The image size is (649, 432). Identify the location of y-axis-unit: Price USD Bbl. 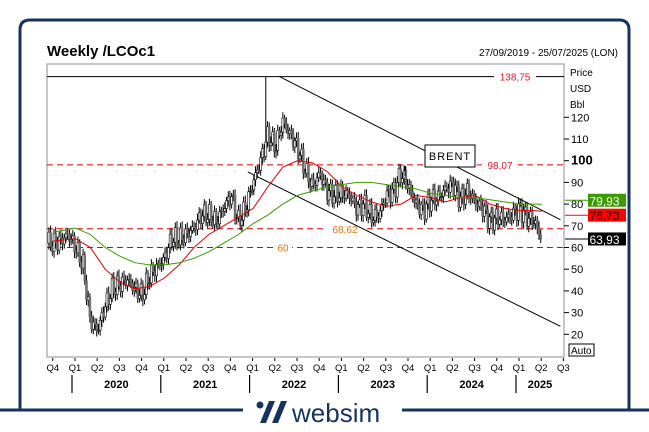
(581, 89).